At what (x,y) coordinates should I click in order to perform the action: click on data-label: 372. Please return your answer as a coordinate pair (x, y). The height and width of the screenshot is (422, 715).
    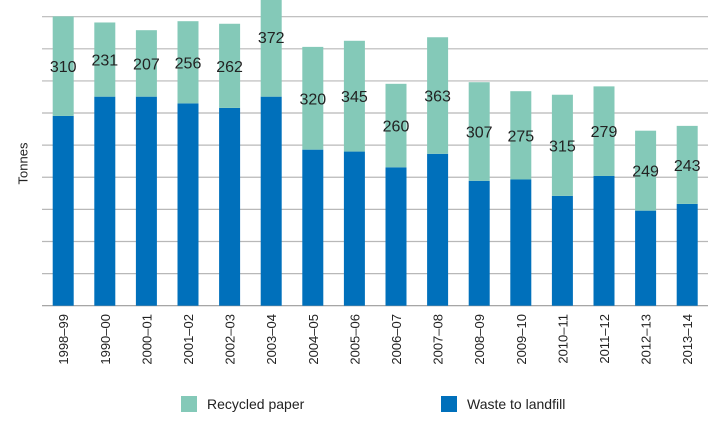
    Looking at the image, I should click on (271, 38).